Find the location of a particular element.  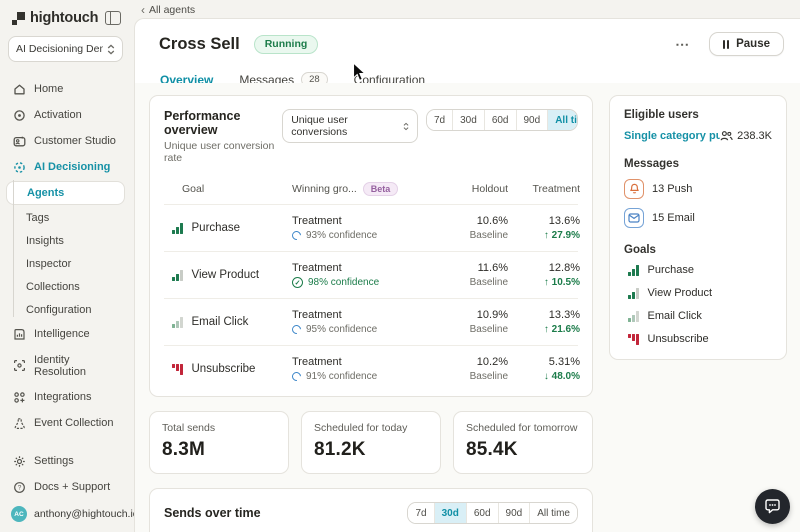

chat-widget-button is located at coordinates (772, 506).